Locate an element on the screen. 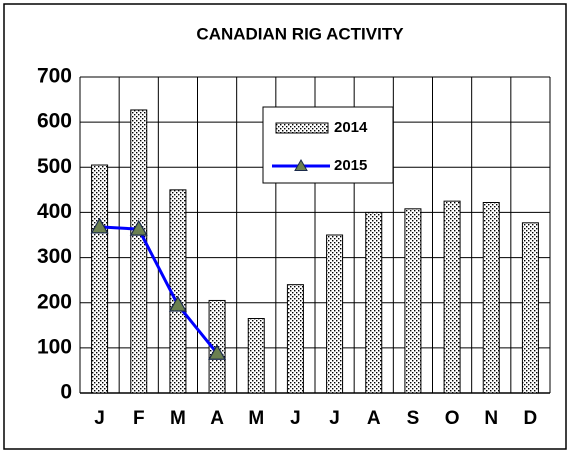 This screenshot has width=571, height=454. y-tick-label: 0 is located at coordinates (66, 392).